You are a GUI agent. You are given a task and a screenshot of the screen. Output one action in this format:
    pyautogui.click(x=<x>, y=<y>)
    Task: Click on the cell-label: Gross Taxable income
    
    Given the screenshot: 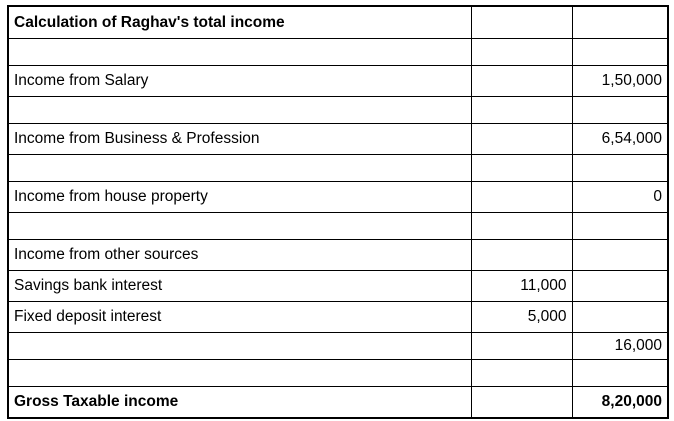 What is the action you would take?
    pyautogui.click(x=239, y=402)
    